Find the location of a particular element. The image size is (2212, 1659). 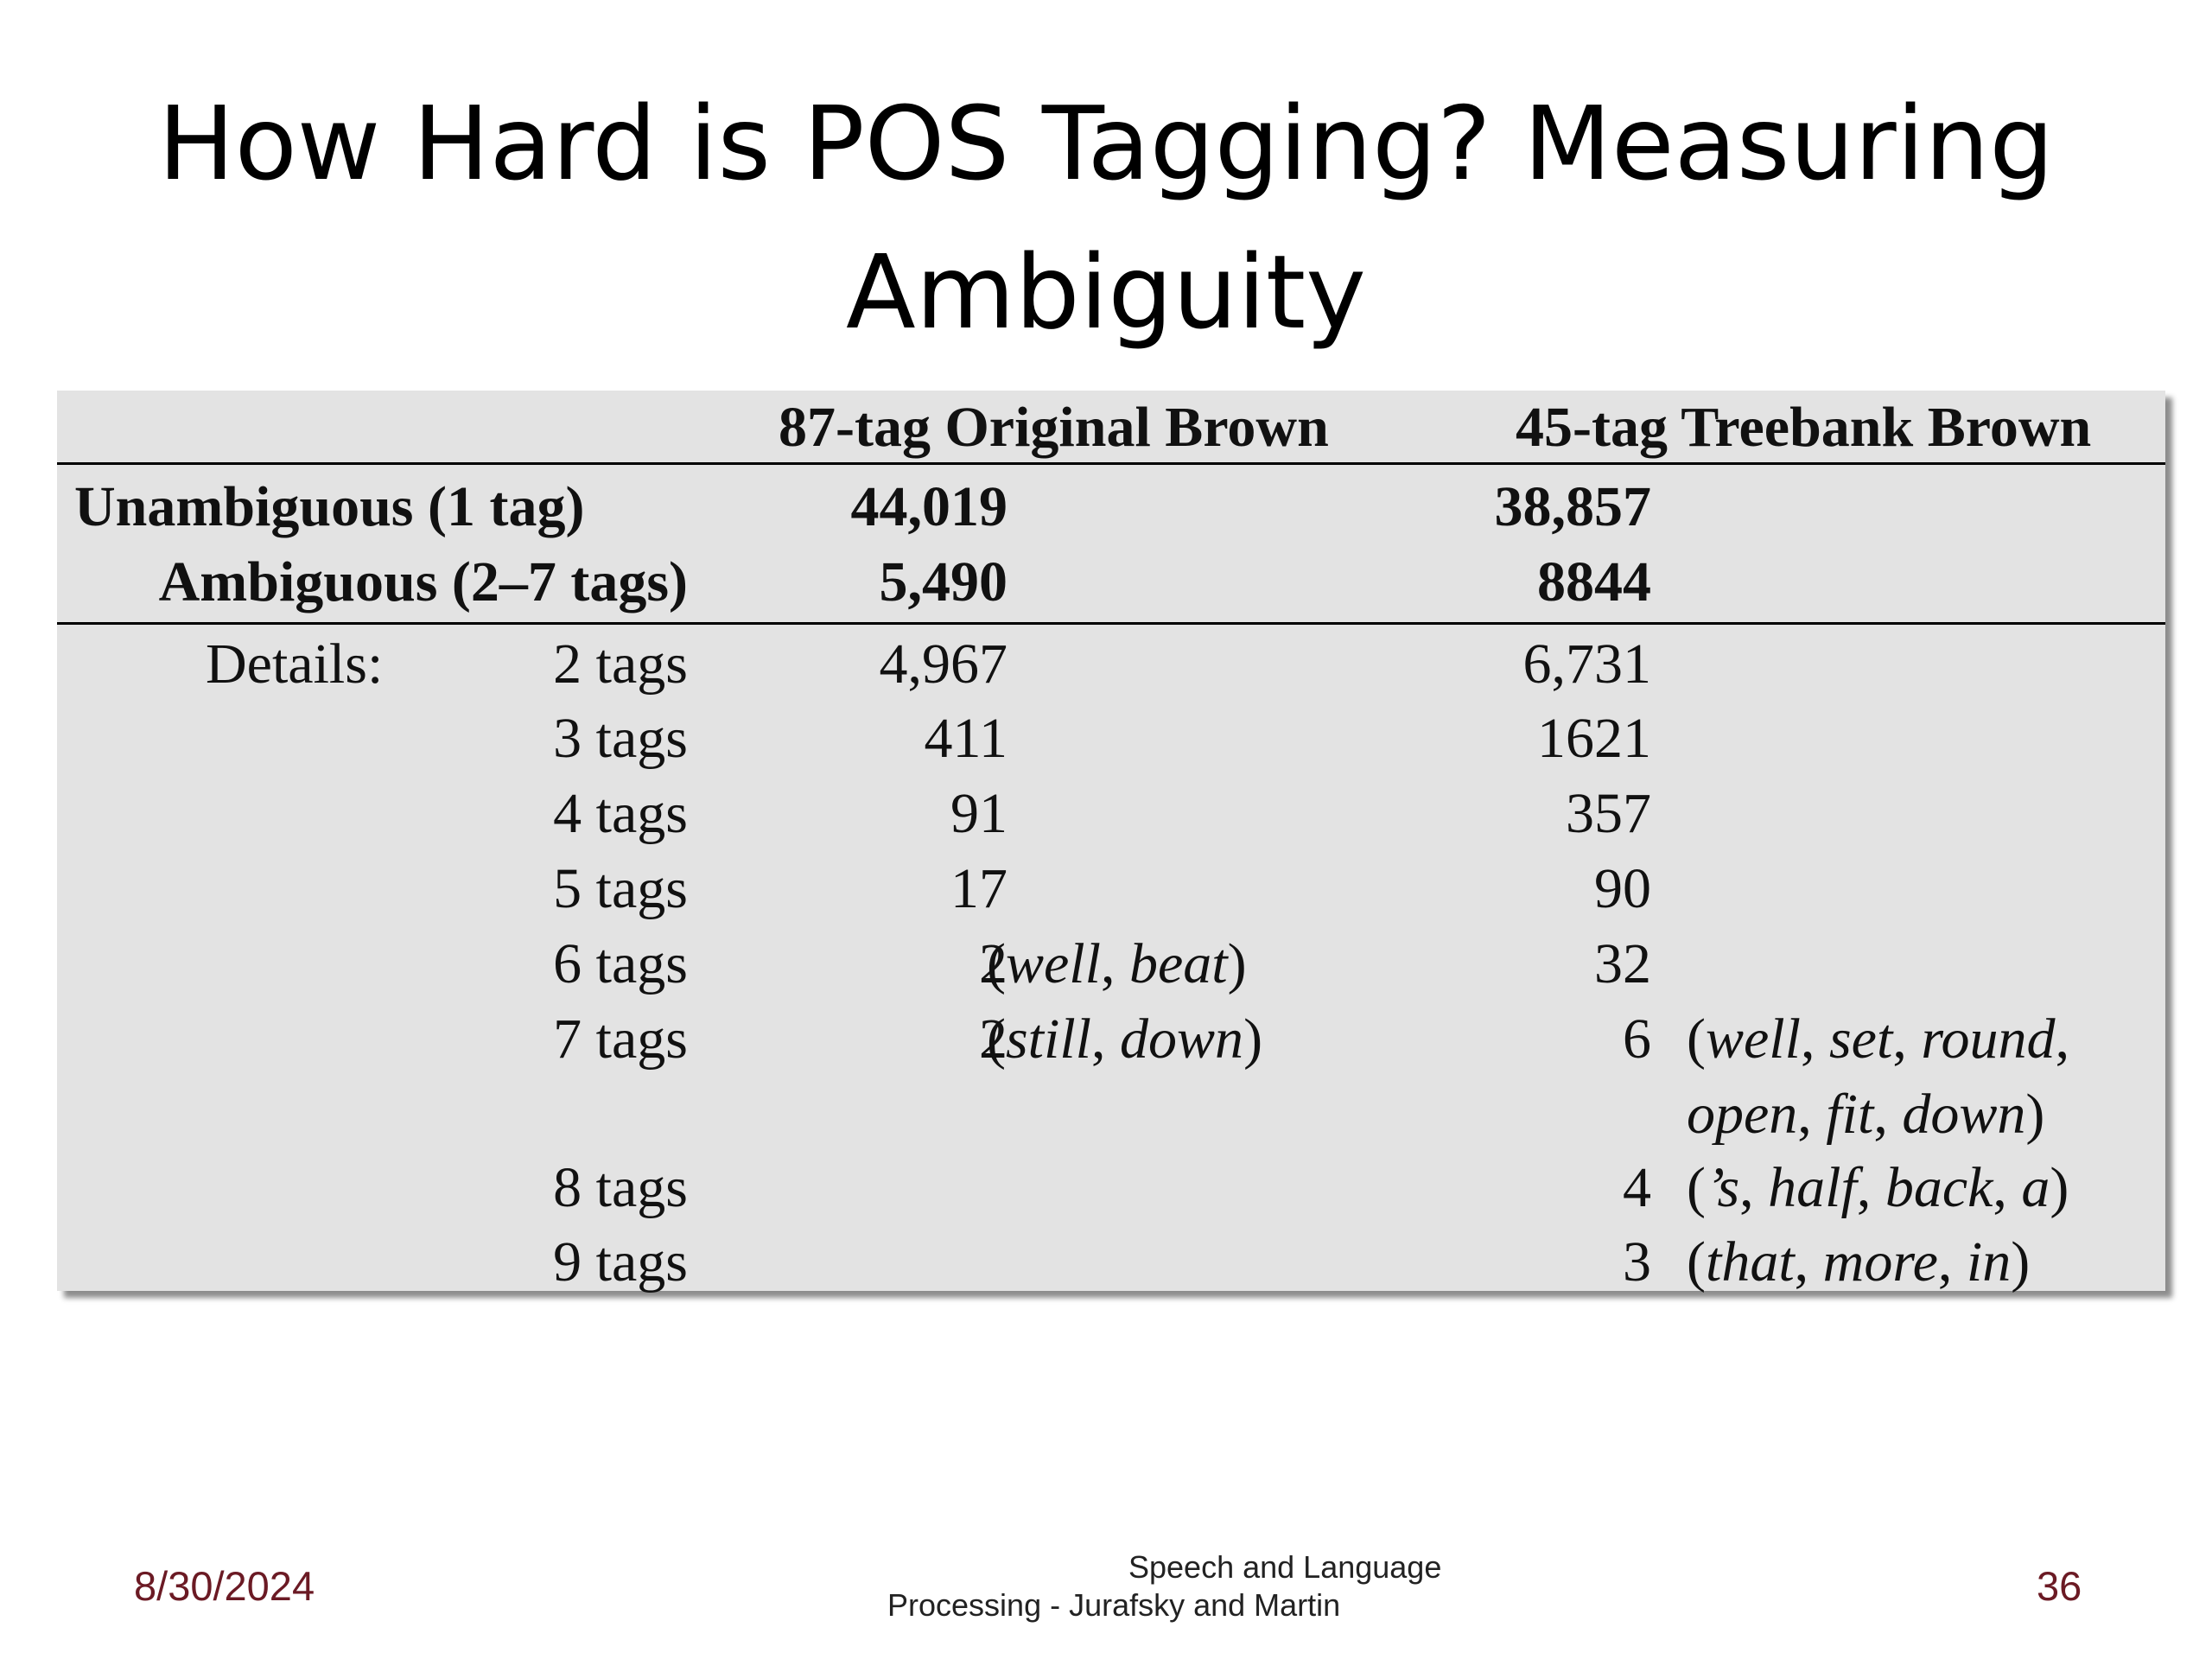

details-row-87-examples: (well, beat) is located at coordinates (1117, 964).